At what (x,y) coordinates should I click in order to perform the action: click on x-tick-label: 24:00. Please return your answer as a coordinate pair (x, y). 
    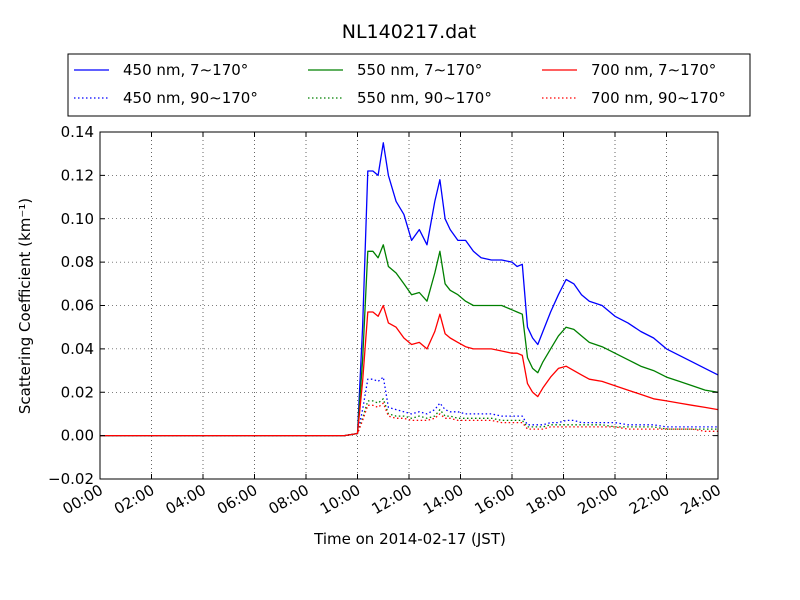
    Looking at the image, I should click on (701, 499).